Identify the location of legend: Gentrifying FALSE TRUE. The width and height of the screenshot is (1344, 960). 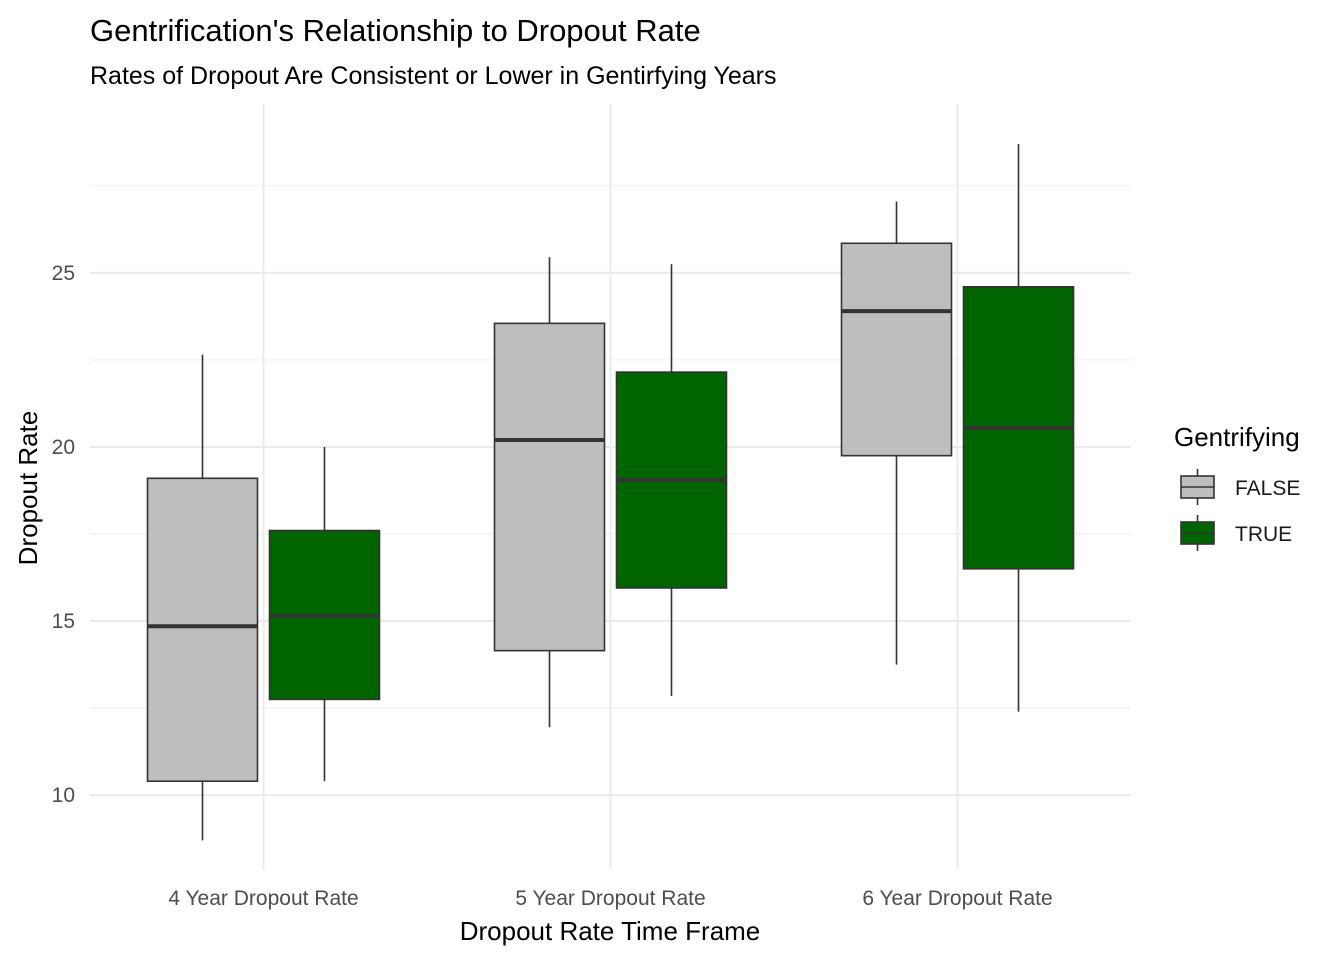
(1237, 486).